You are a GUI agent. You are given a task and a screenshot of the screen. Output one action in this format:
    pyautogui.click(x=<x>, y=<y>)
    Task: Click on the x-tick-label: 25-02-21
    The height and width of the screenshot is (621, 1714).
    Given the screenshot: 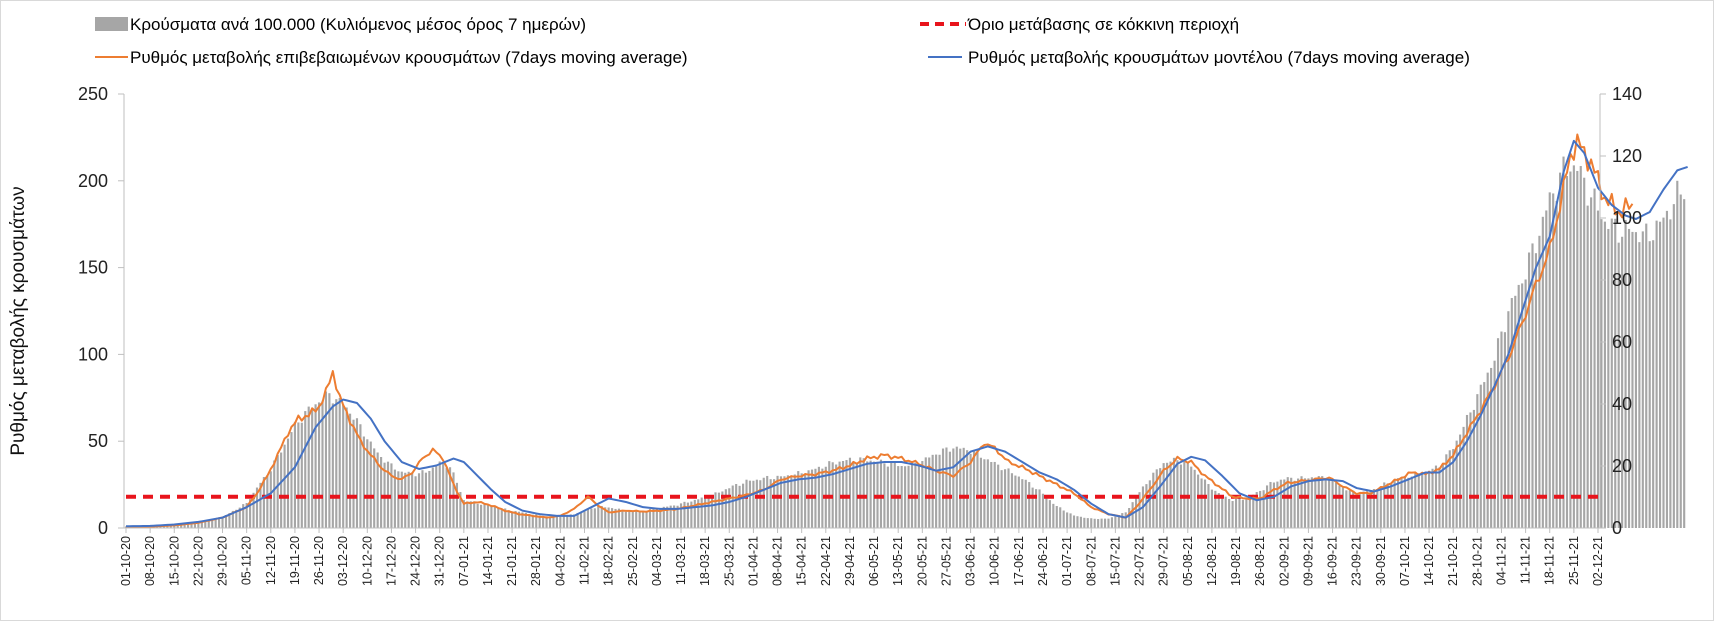 What is the action you would take?
    pyautogui.click(x=633, y=561)
    